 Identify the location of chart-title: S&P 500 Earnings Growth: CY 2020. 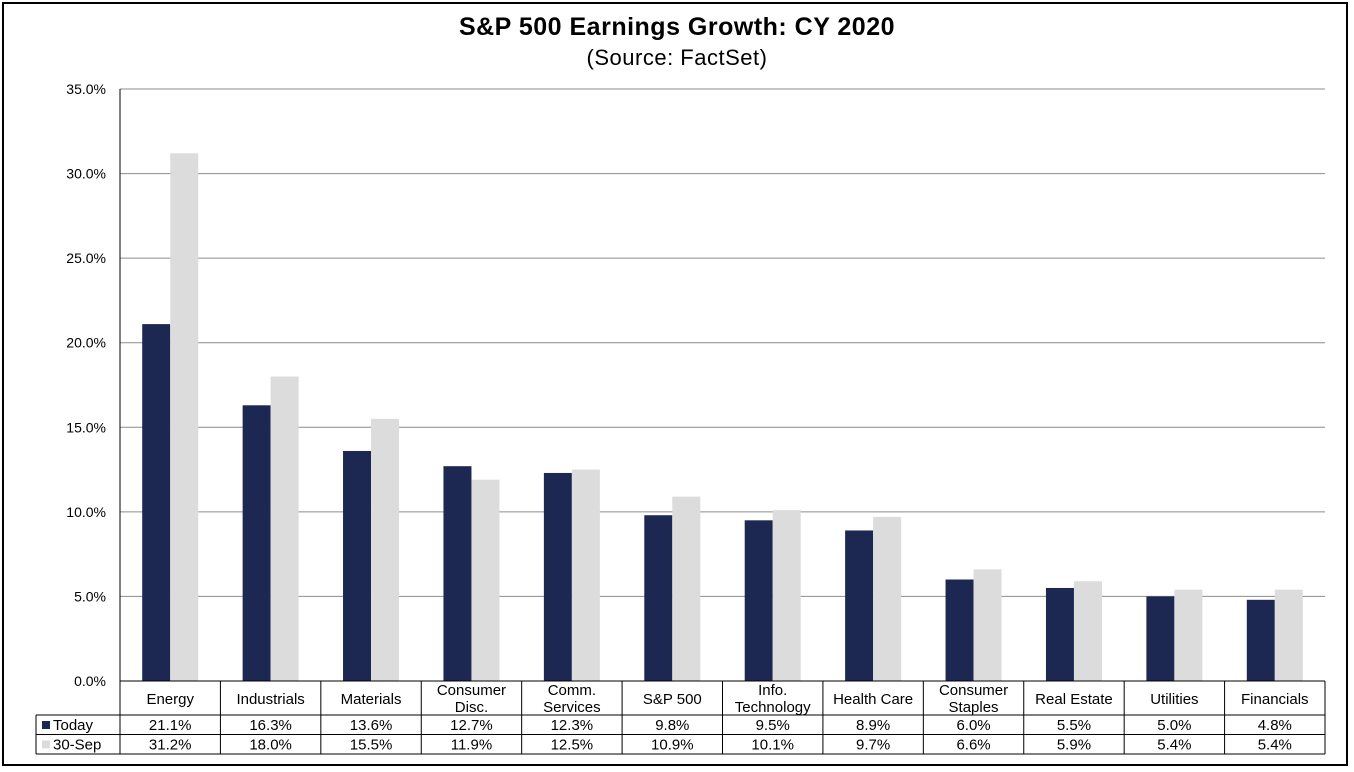
(677, 27).